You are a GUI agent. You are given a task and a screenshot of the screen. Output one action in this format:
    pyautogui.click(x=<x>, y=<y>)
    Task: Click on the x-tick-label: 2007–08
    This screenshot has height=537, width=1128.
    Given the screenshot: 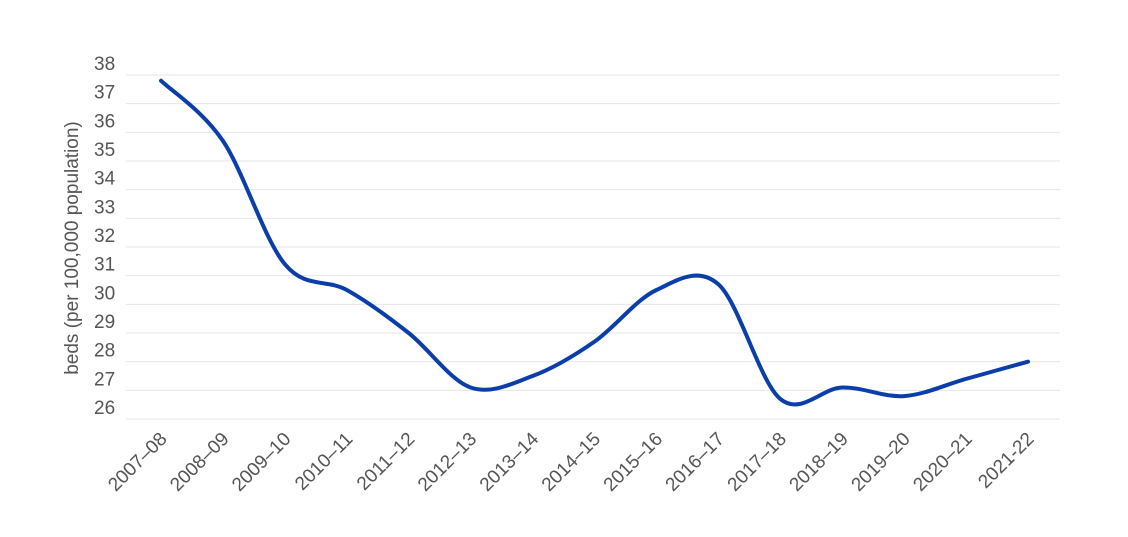 What is the action you would take?
    pyautogui.click(x=137, y=462)
    